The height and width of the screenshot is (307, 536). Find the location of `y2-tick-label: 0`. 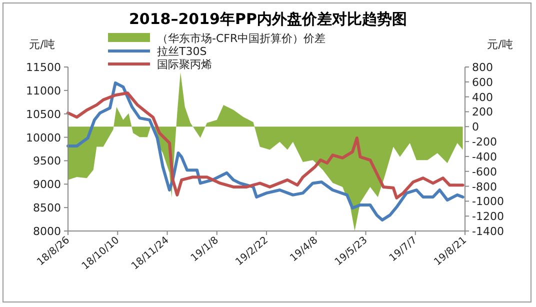

y2-tick-label: 0 is located at coordinates (475, 127).